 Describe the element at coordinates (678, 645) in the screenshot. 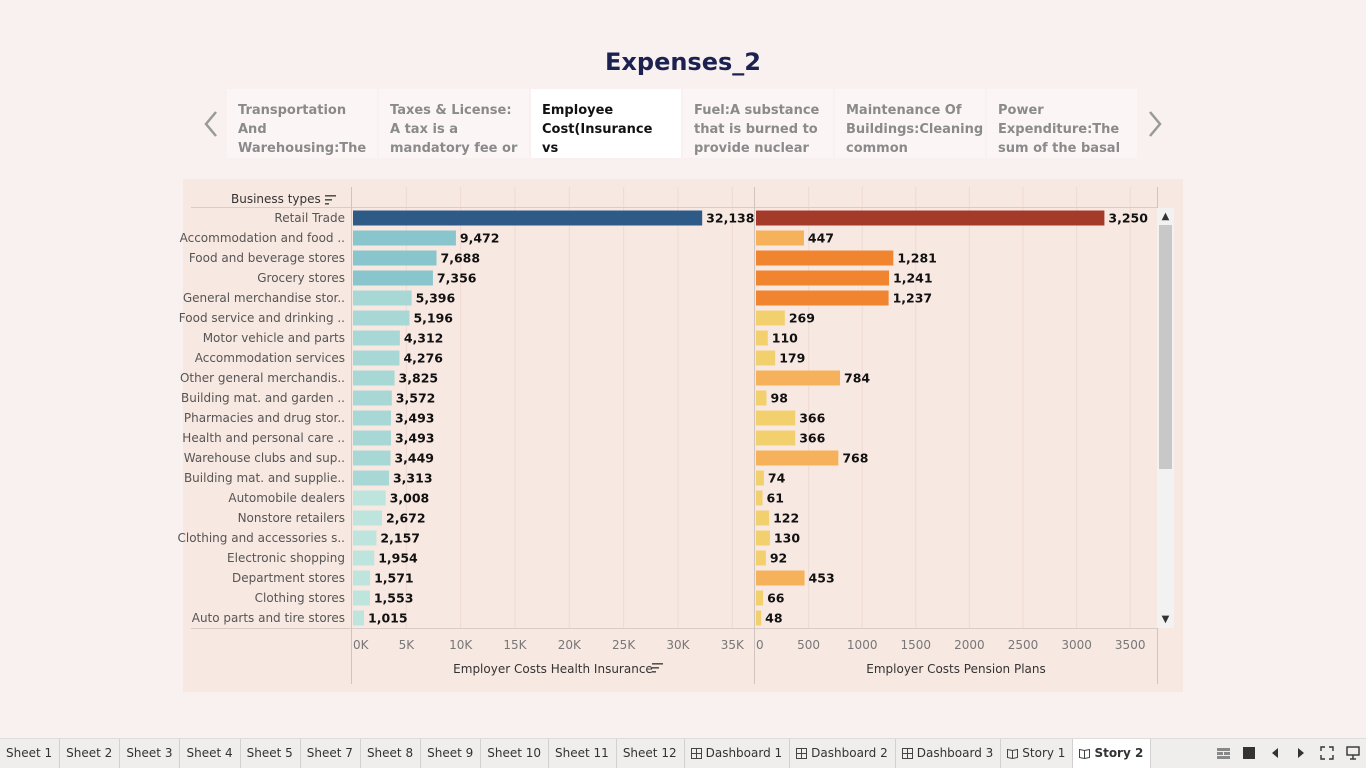

I see `tick-label: 30K` at that location.